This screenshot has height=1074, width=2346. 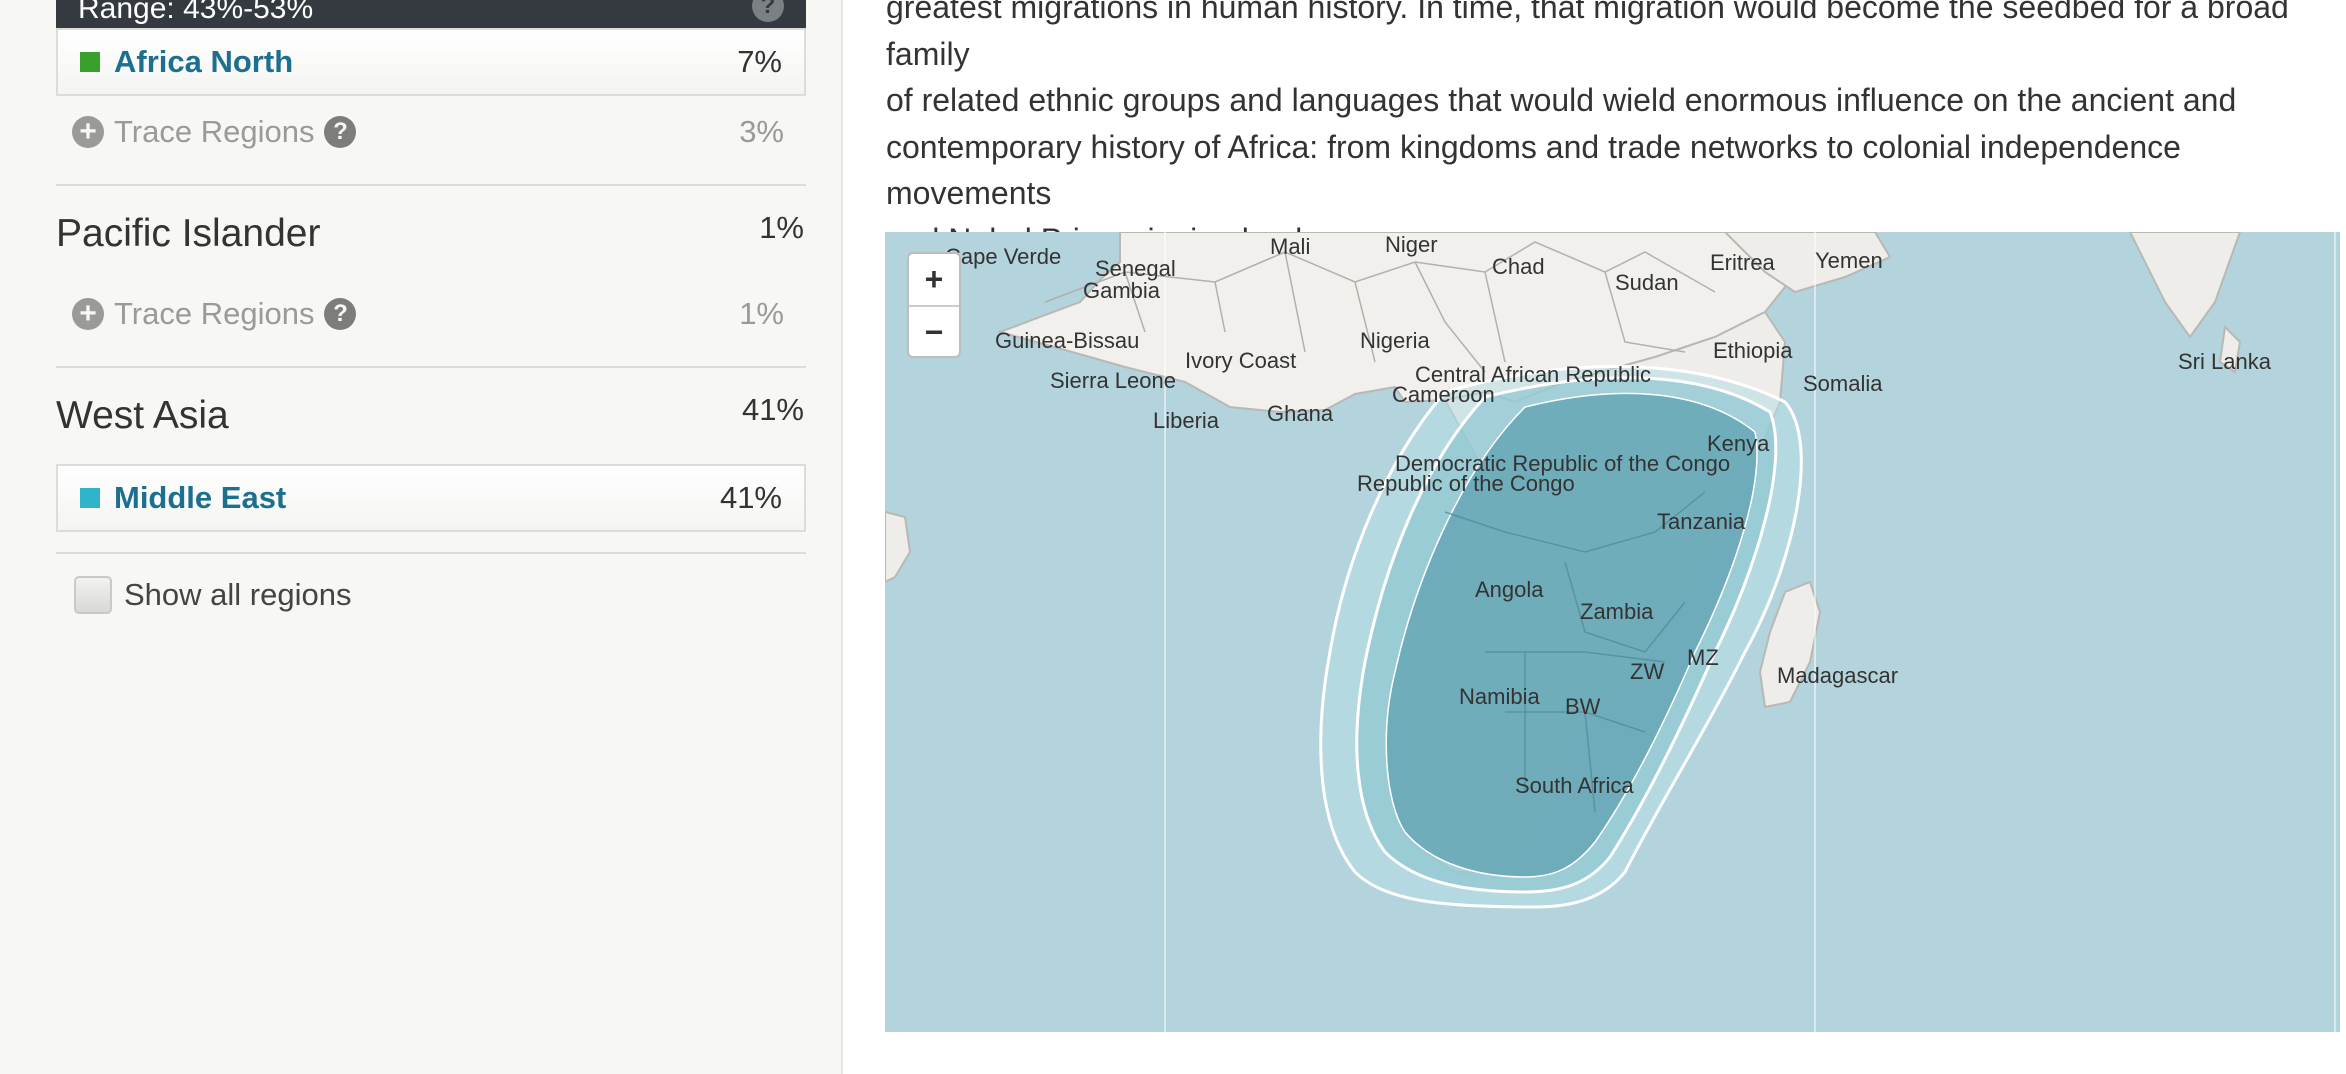 What do you see at coordinates (1466, 483) in the screenshot?
I see `map-label: Republic of the Congo` at bounding box center [1466, 483].